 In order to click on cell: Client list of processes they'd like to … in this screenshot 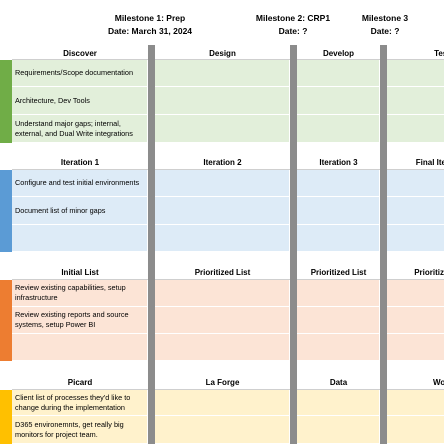, I will do `click(80, 403)`.